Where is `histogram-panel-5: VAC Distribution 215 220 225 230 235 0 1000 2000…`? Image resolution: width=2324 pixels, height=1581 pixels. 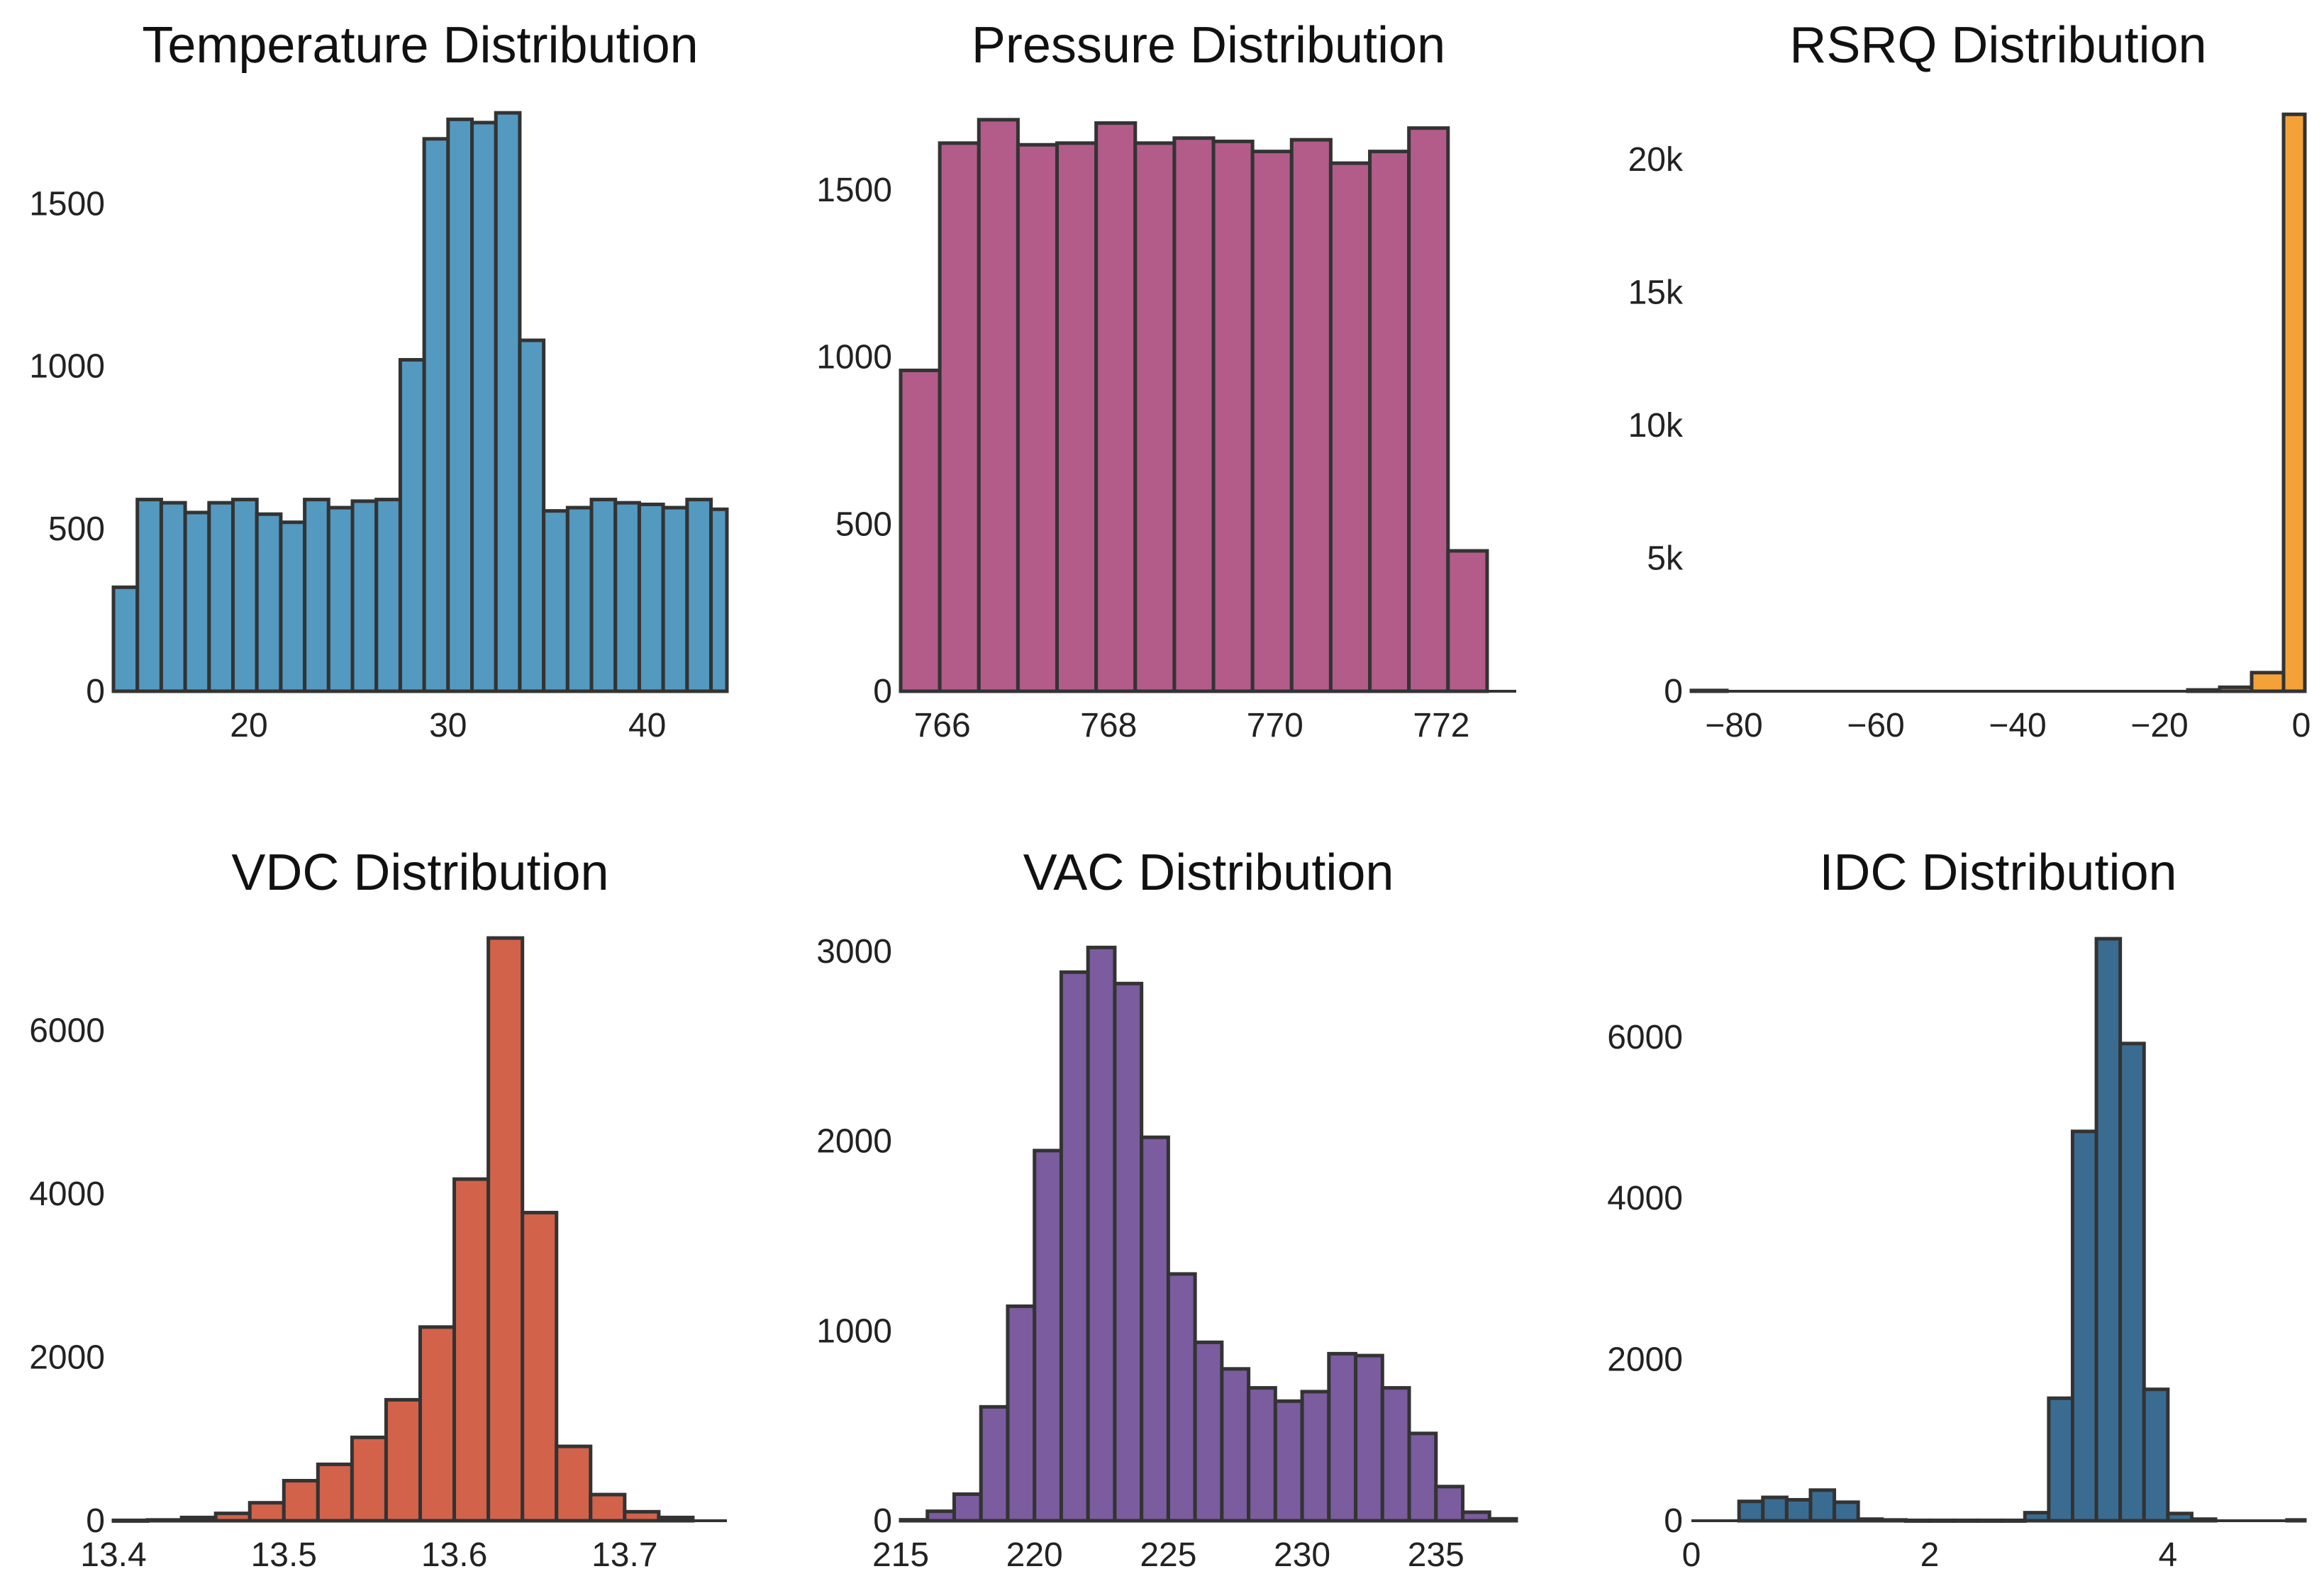 histogram-panel-5: VAC Distribution 215 220 225 230 235 0 1000 2000… is located at coordinates (1167, 1209).